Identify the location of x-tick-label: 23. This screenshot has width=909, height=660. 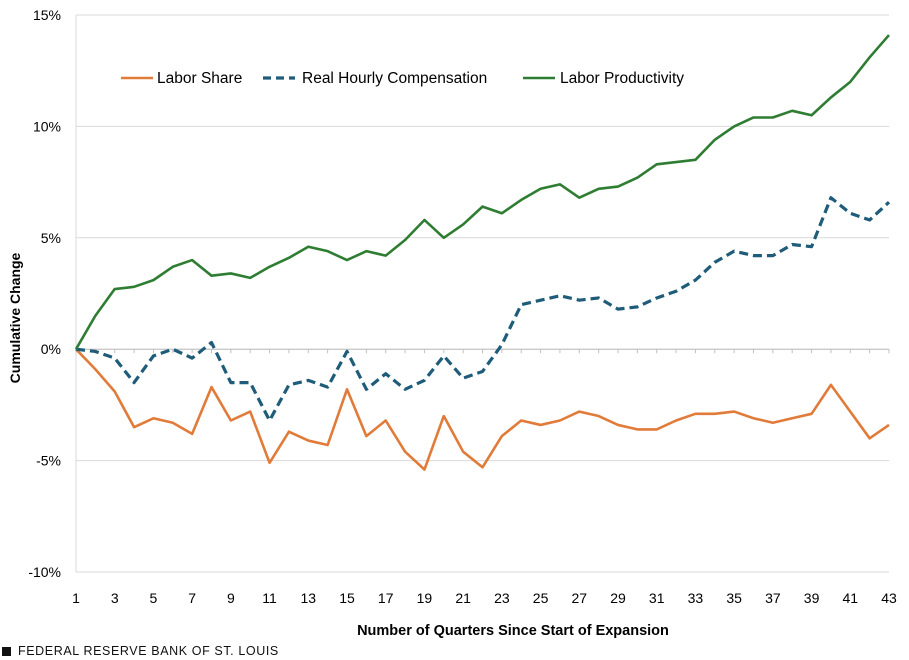
(502, 598).